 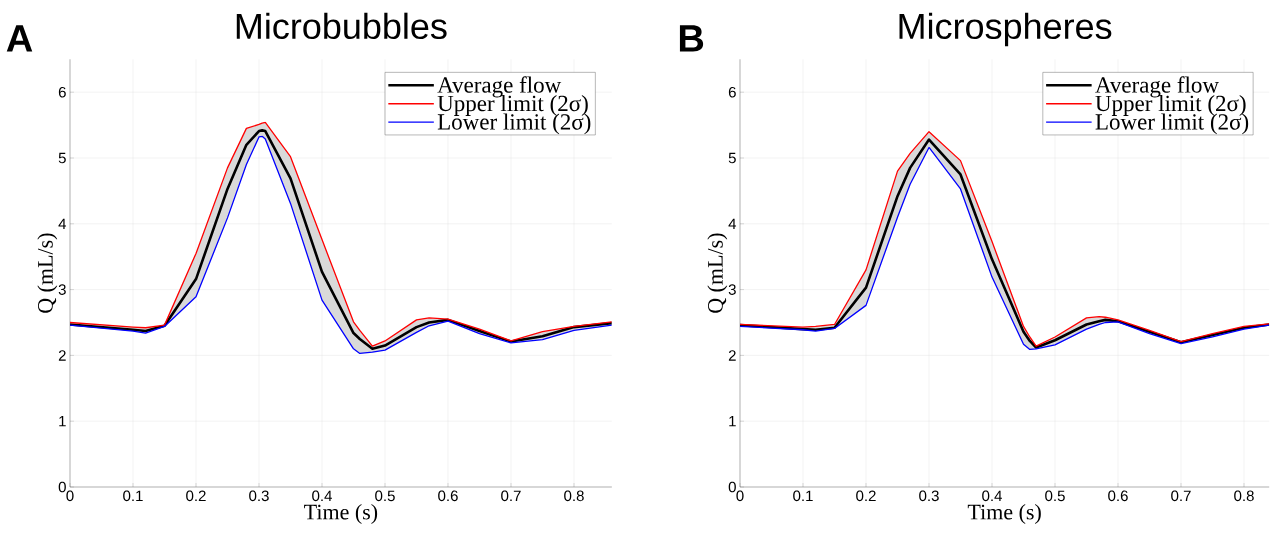 I want to click on chart-title: Microbubbles, so click(x=341, y=26).